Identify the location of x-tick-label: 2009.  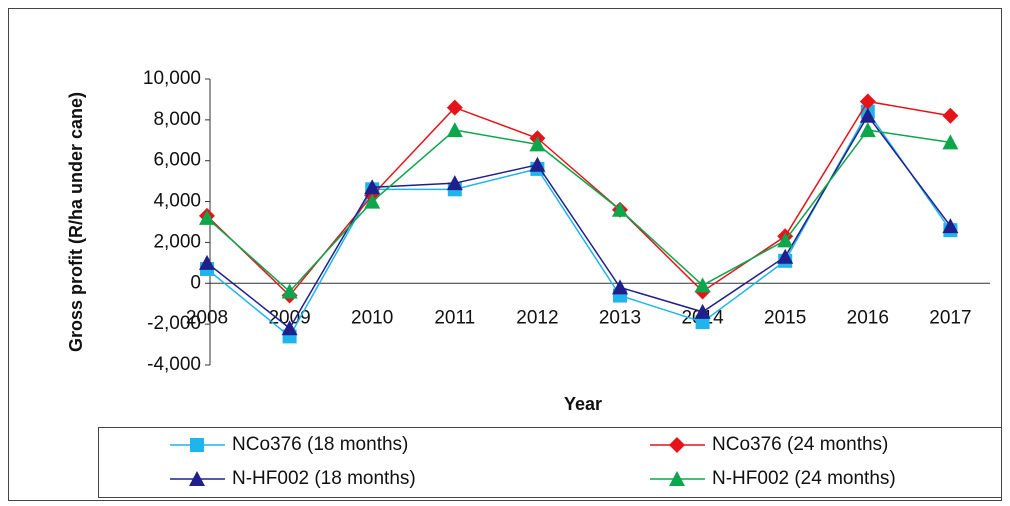
(289, 317).